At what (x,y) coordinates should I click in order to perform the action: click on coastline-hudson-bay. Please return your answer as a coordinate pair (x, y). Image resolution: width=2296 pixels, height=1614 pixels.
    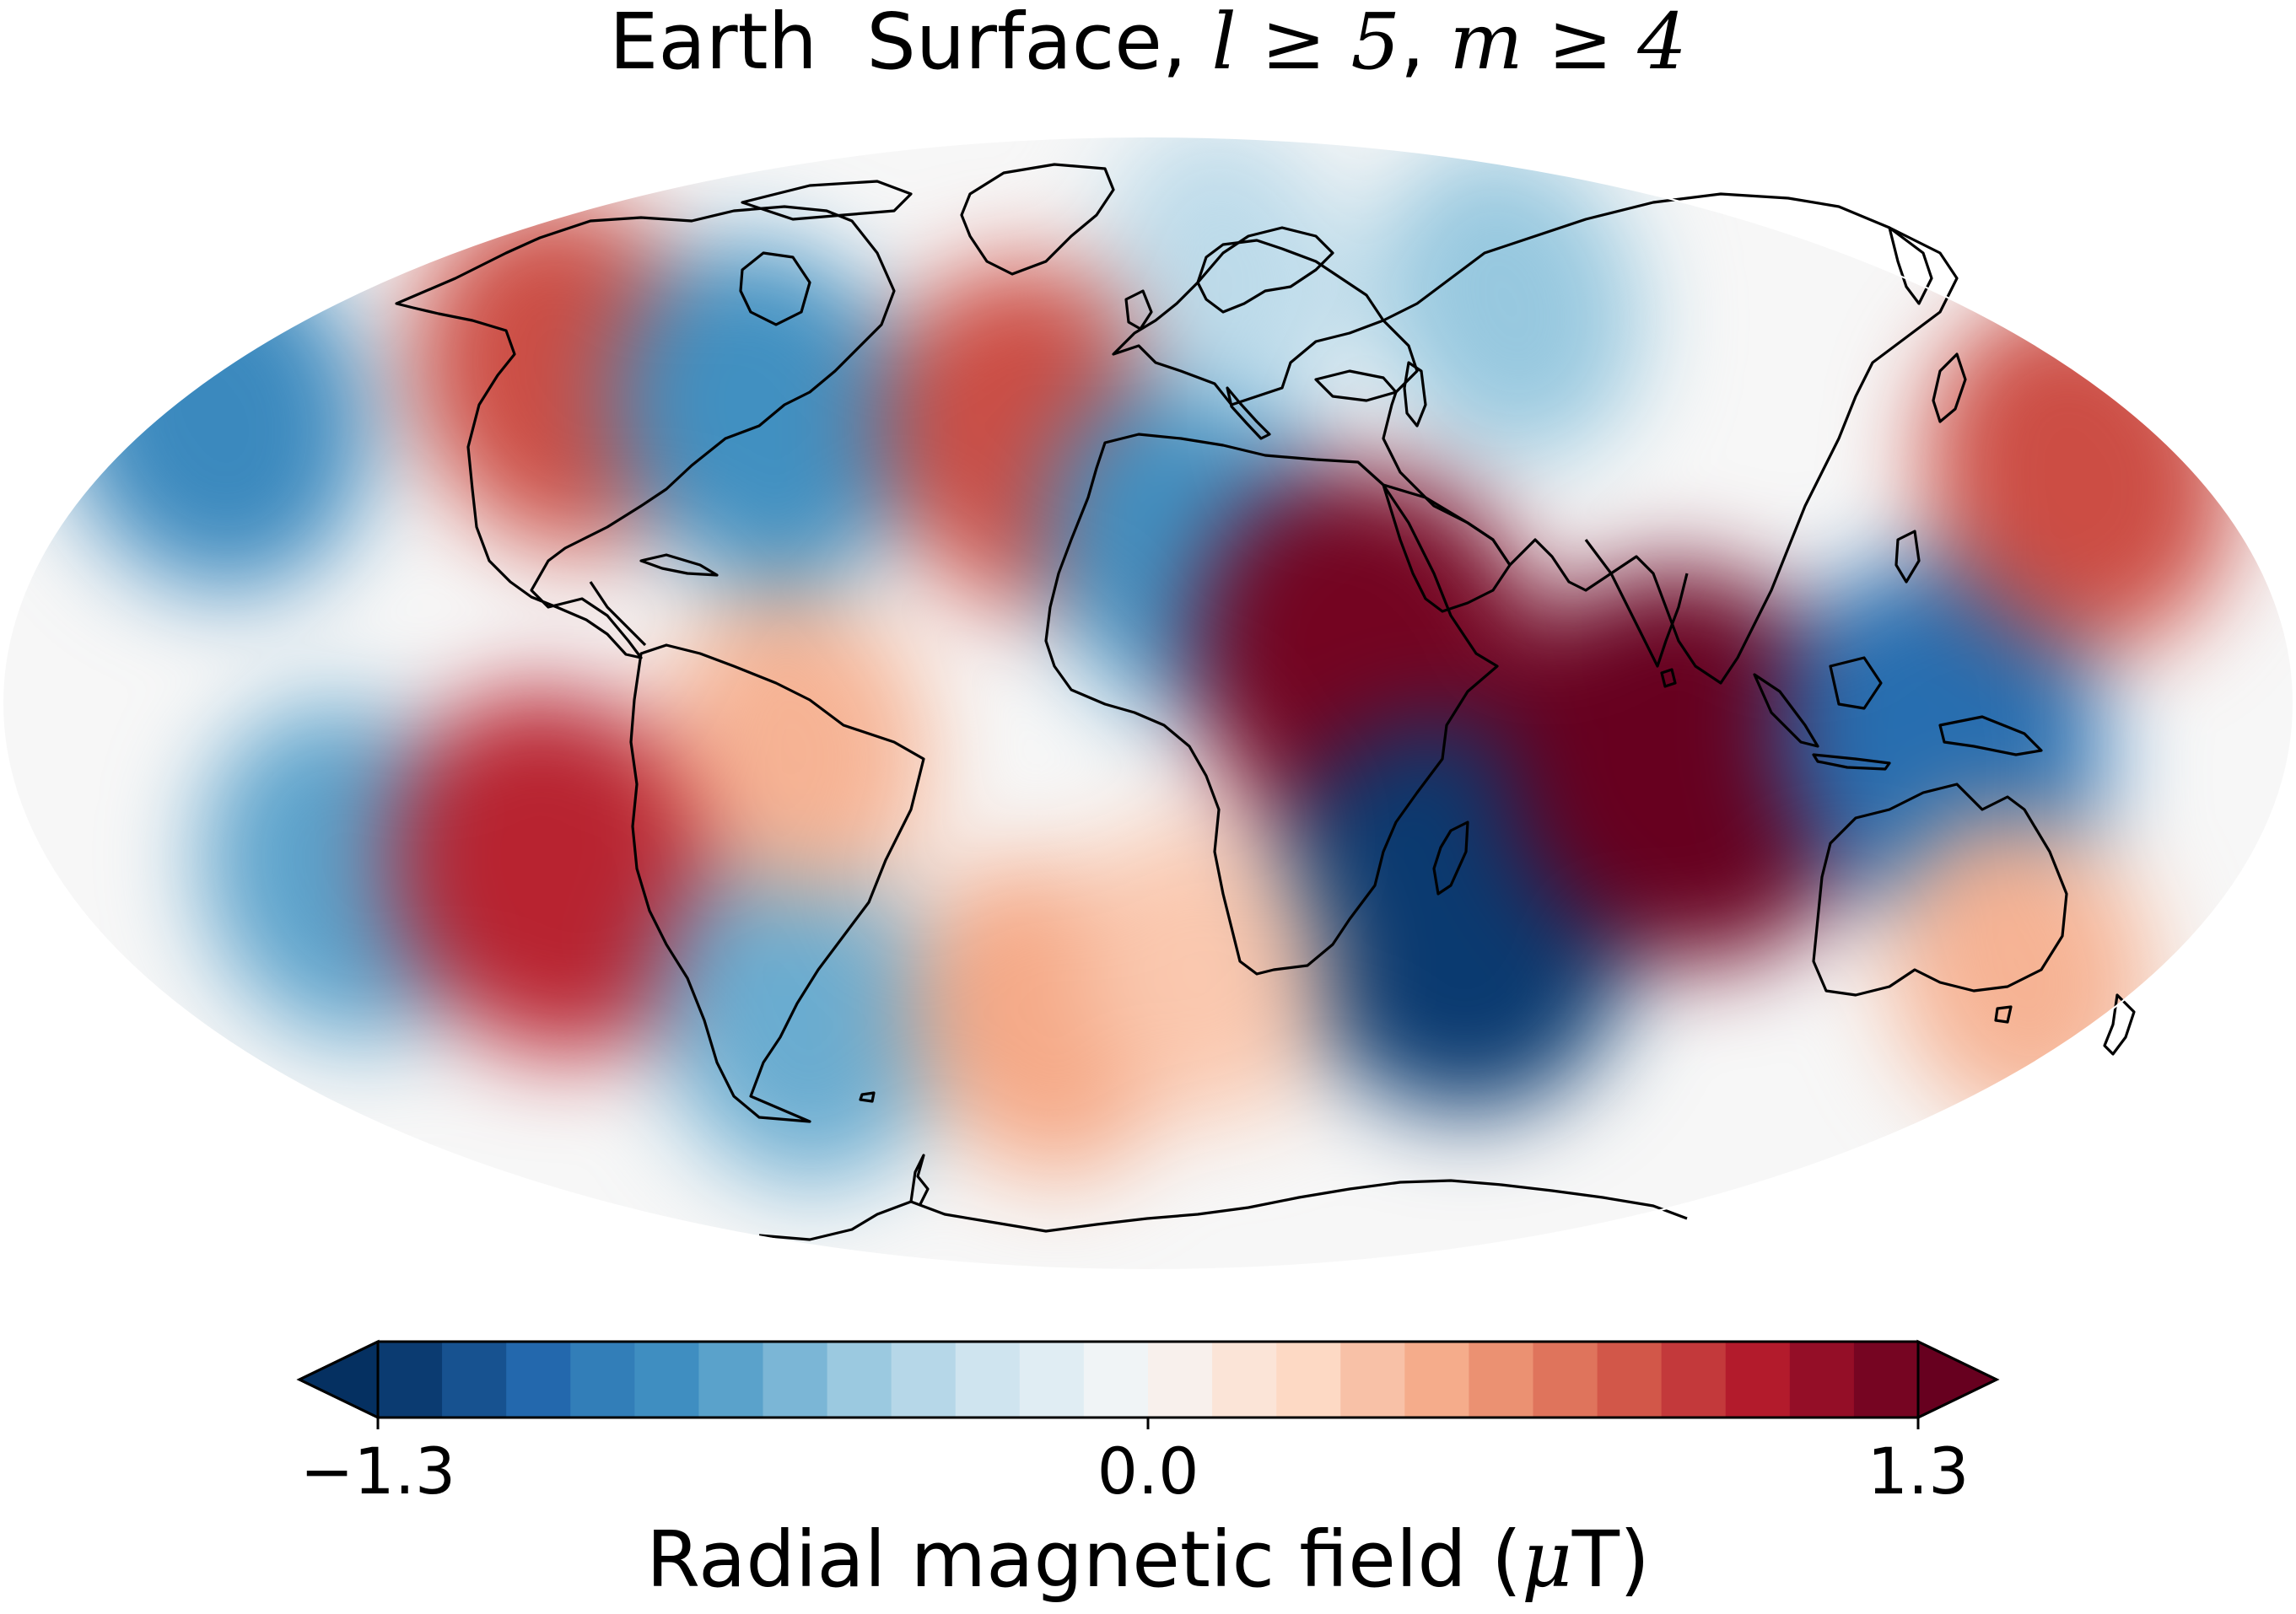
    Looking at the image, I should click on (775, 288).